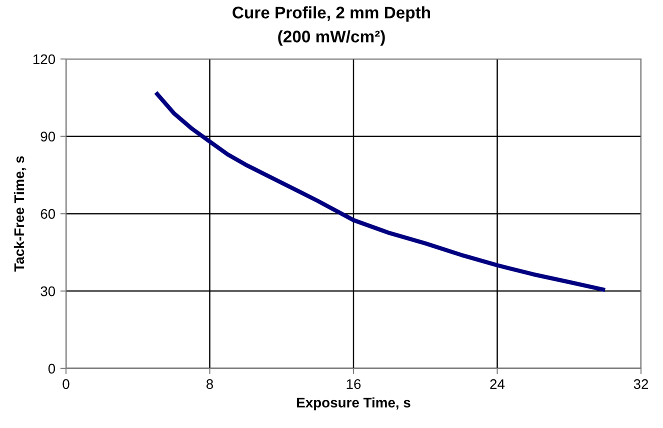 This screenshot has width=663, height=428. I want to click on x-axis-title: Exposure Time, s, so click(353, 403).